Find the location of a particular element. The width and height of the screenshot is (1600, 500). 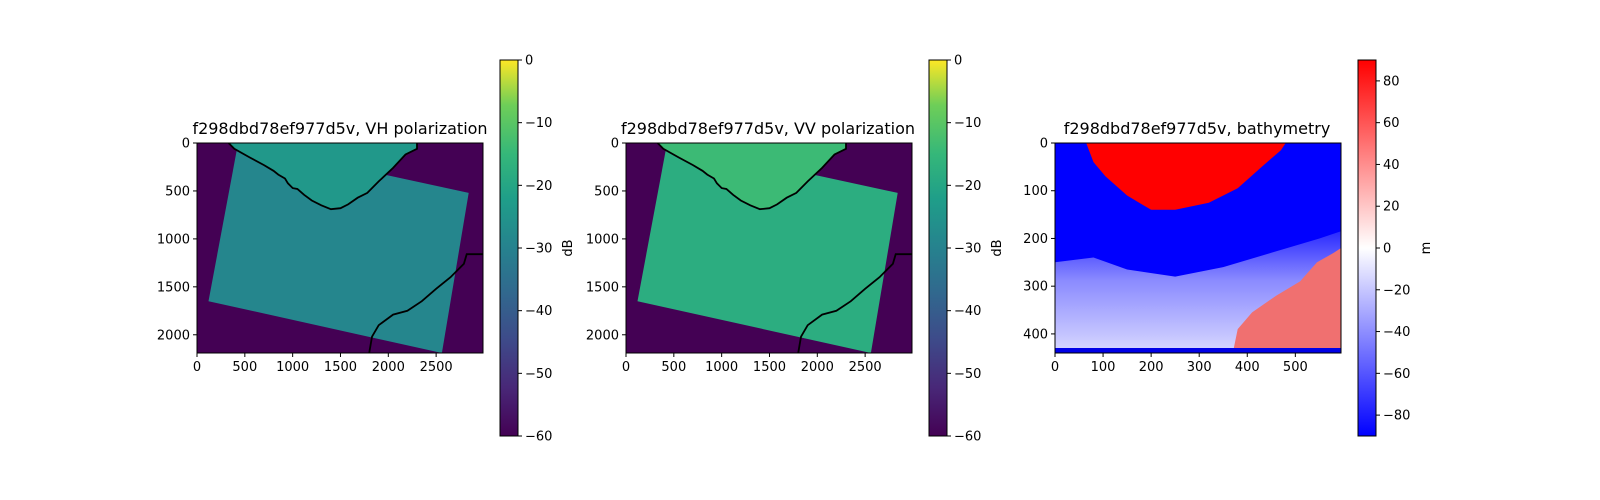

y-tick-label: 200 is located at coordinates (1035, 239).